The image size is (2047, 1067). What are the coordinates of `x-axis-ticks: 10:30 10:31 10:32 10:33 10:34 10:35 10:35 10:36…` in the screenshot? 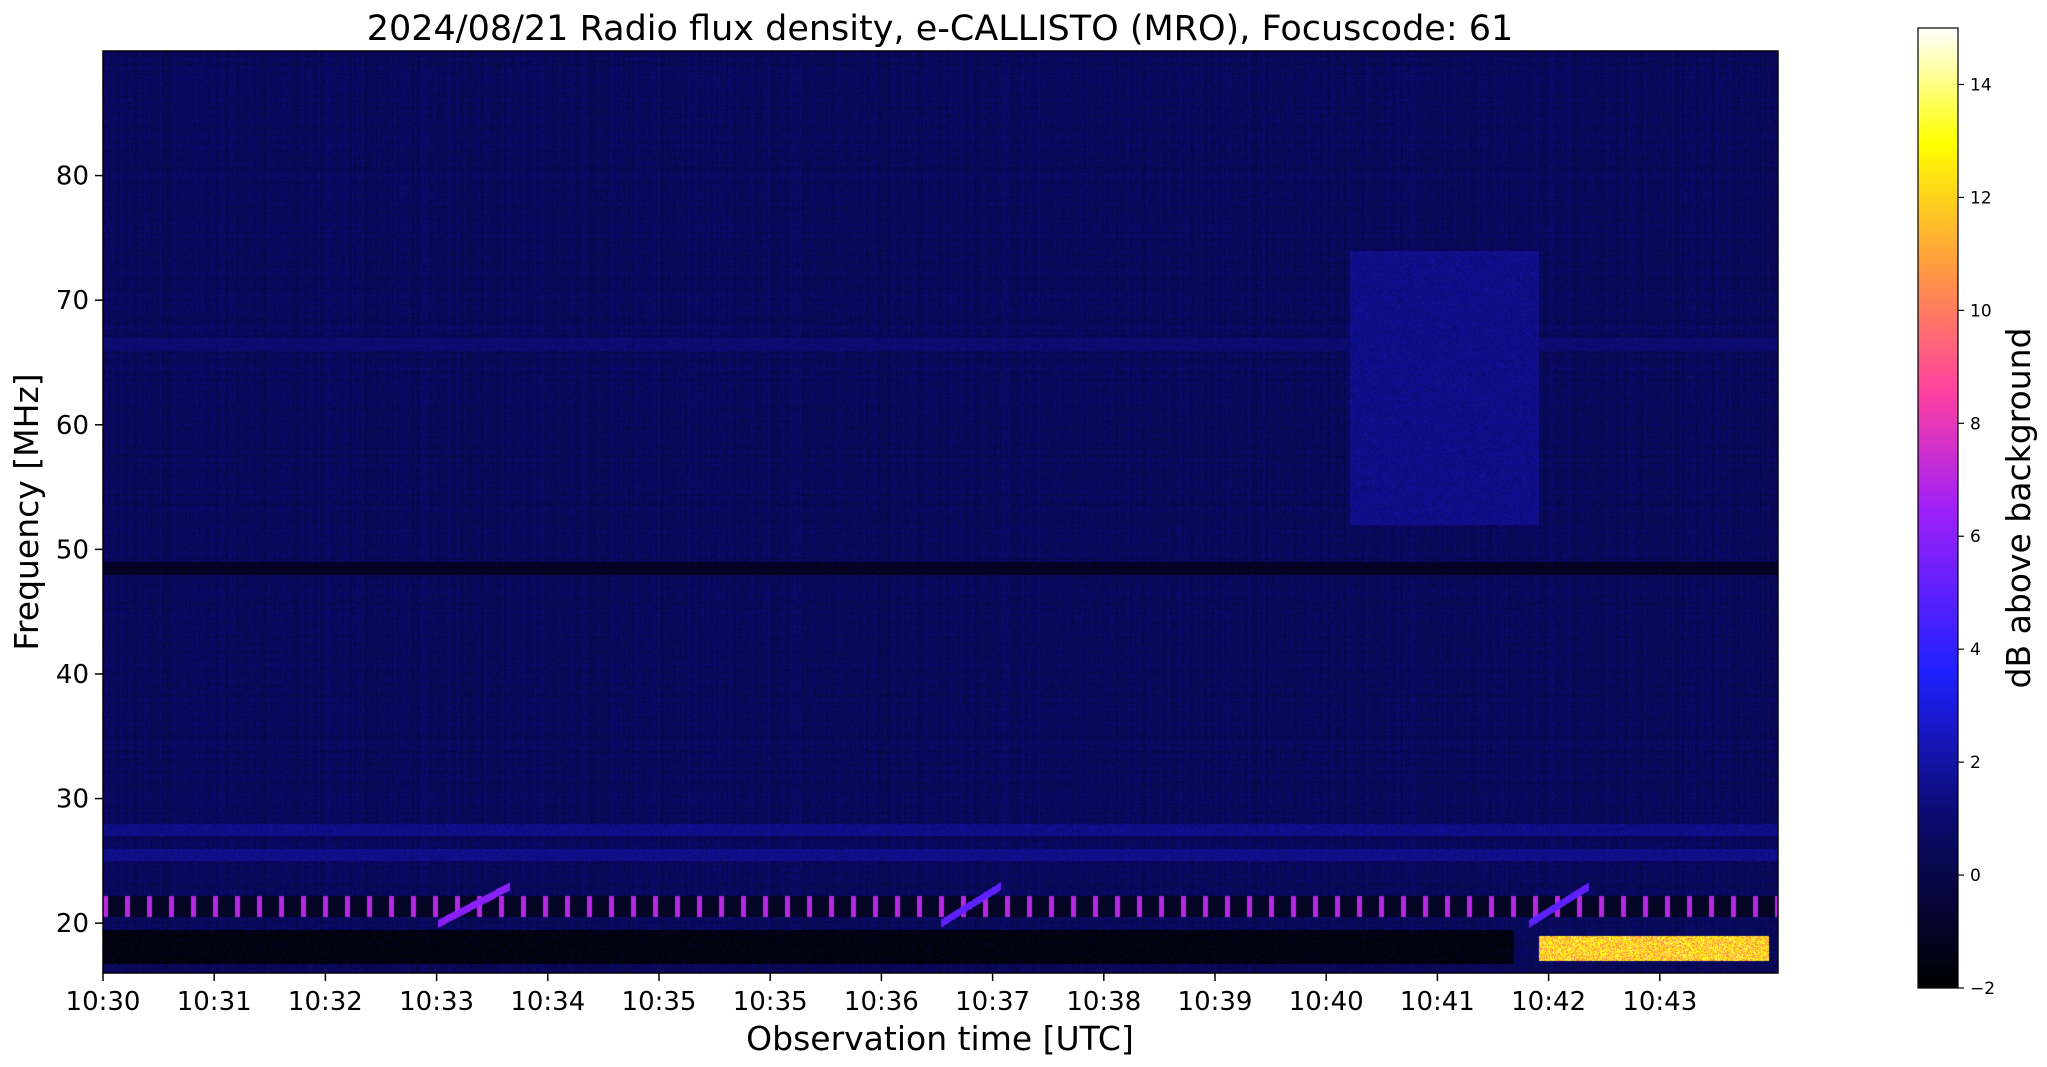 It's located at (881, 995).